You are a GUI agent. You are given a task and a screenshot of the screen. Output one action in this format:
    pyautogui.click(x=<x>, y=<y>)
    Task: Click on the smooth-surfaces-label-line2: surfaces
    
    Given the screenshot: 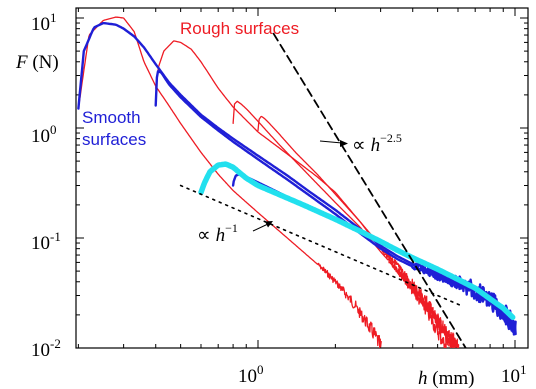 What is the action you would take?
    pyautogui.click(x=114, y=139)
    